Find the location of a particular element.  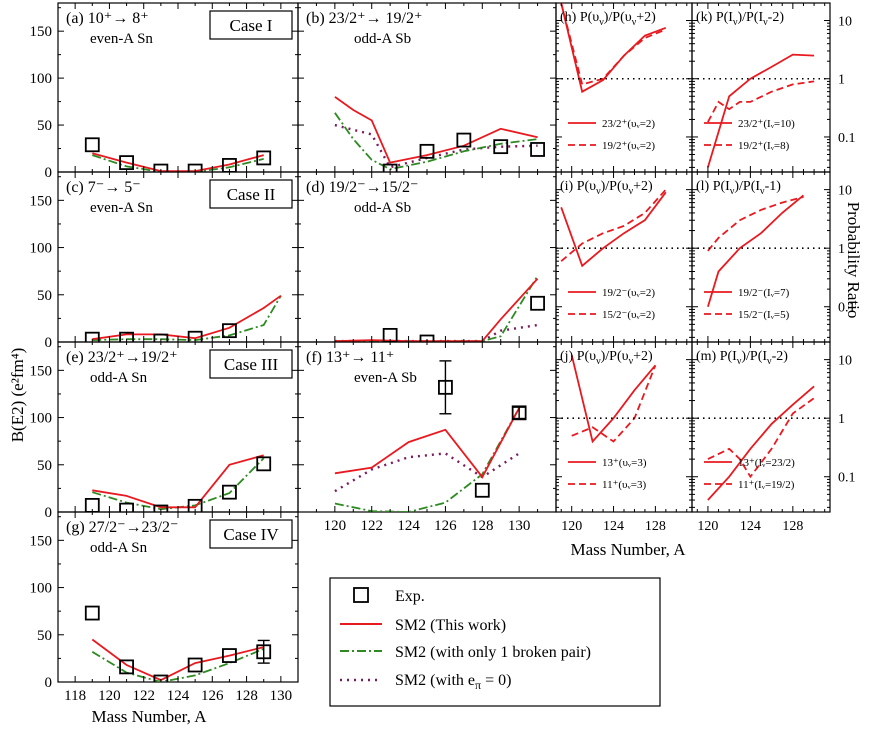

panel-title: (d) 19/2⁻→15/2⁻ is located at coordinates (362, 187).